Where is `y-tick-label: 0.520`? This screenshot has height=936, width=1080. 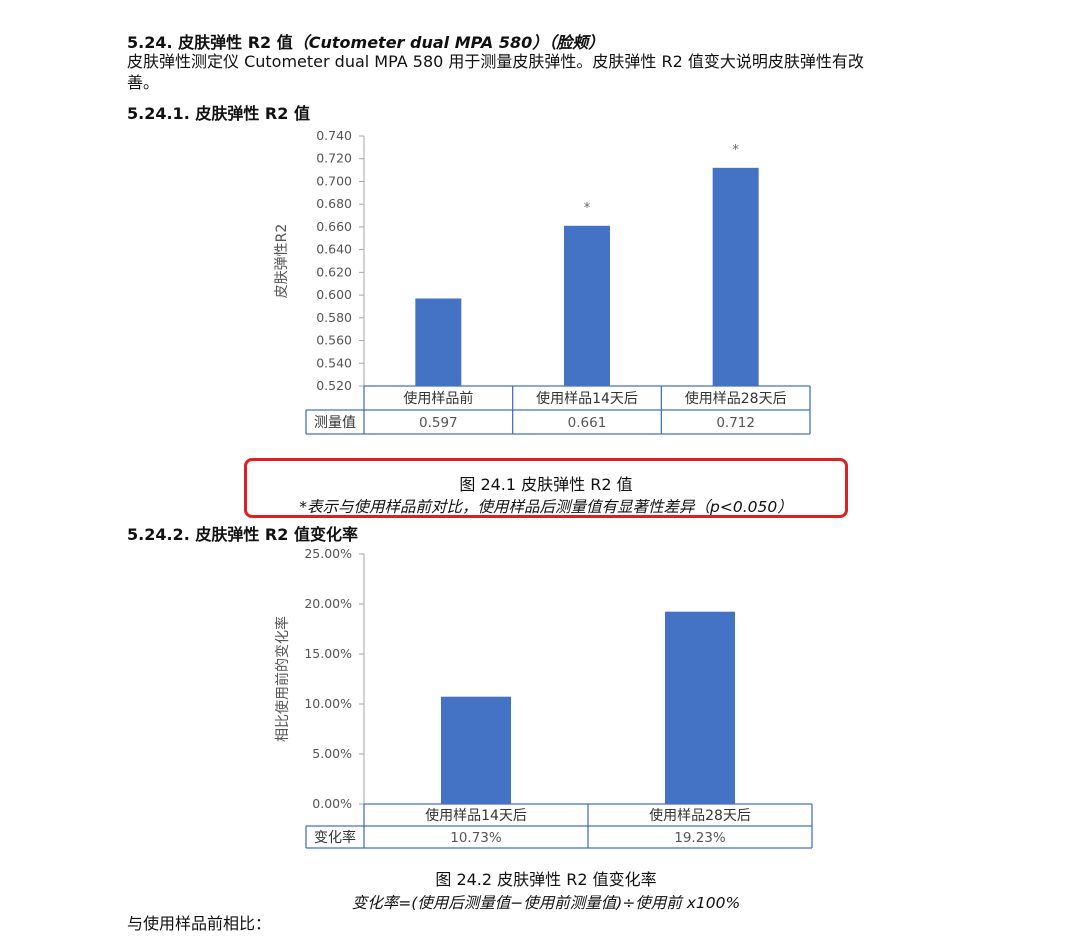
y-tick-label: 0.520 is located at coordinates (334, 385).